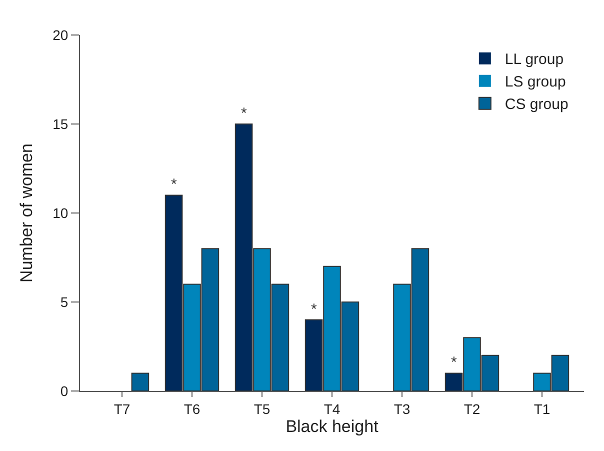 This screenshot has width=604, height=451. Describe the element at coordinates (64, 302) in the screenshot. I see `y-tick-label: 5` at that location.